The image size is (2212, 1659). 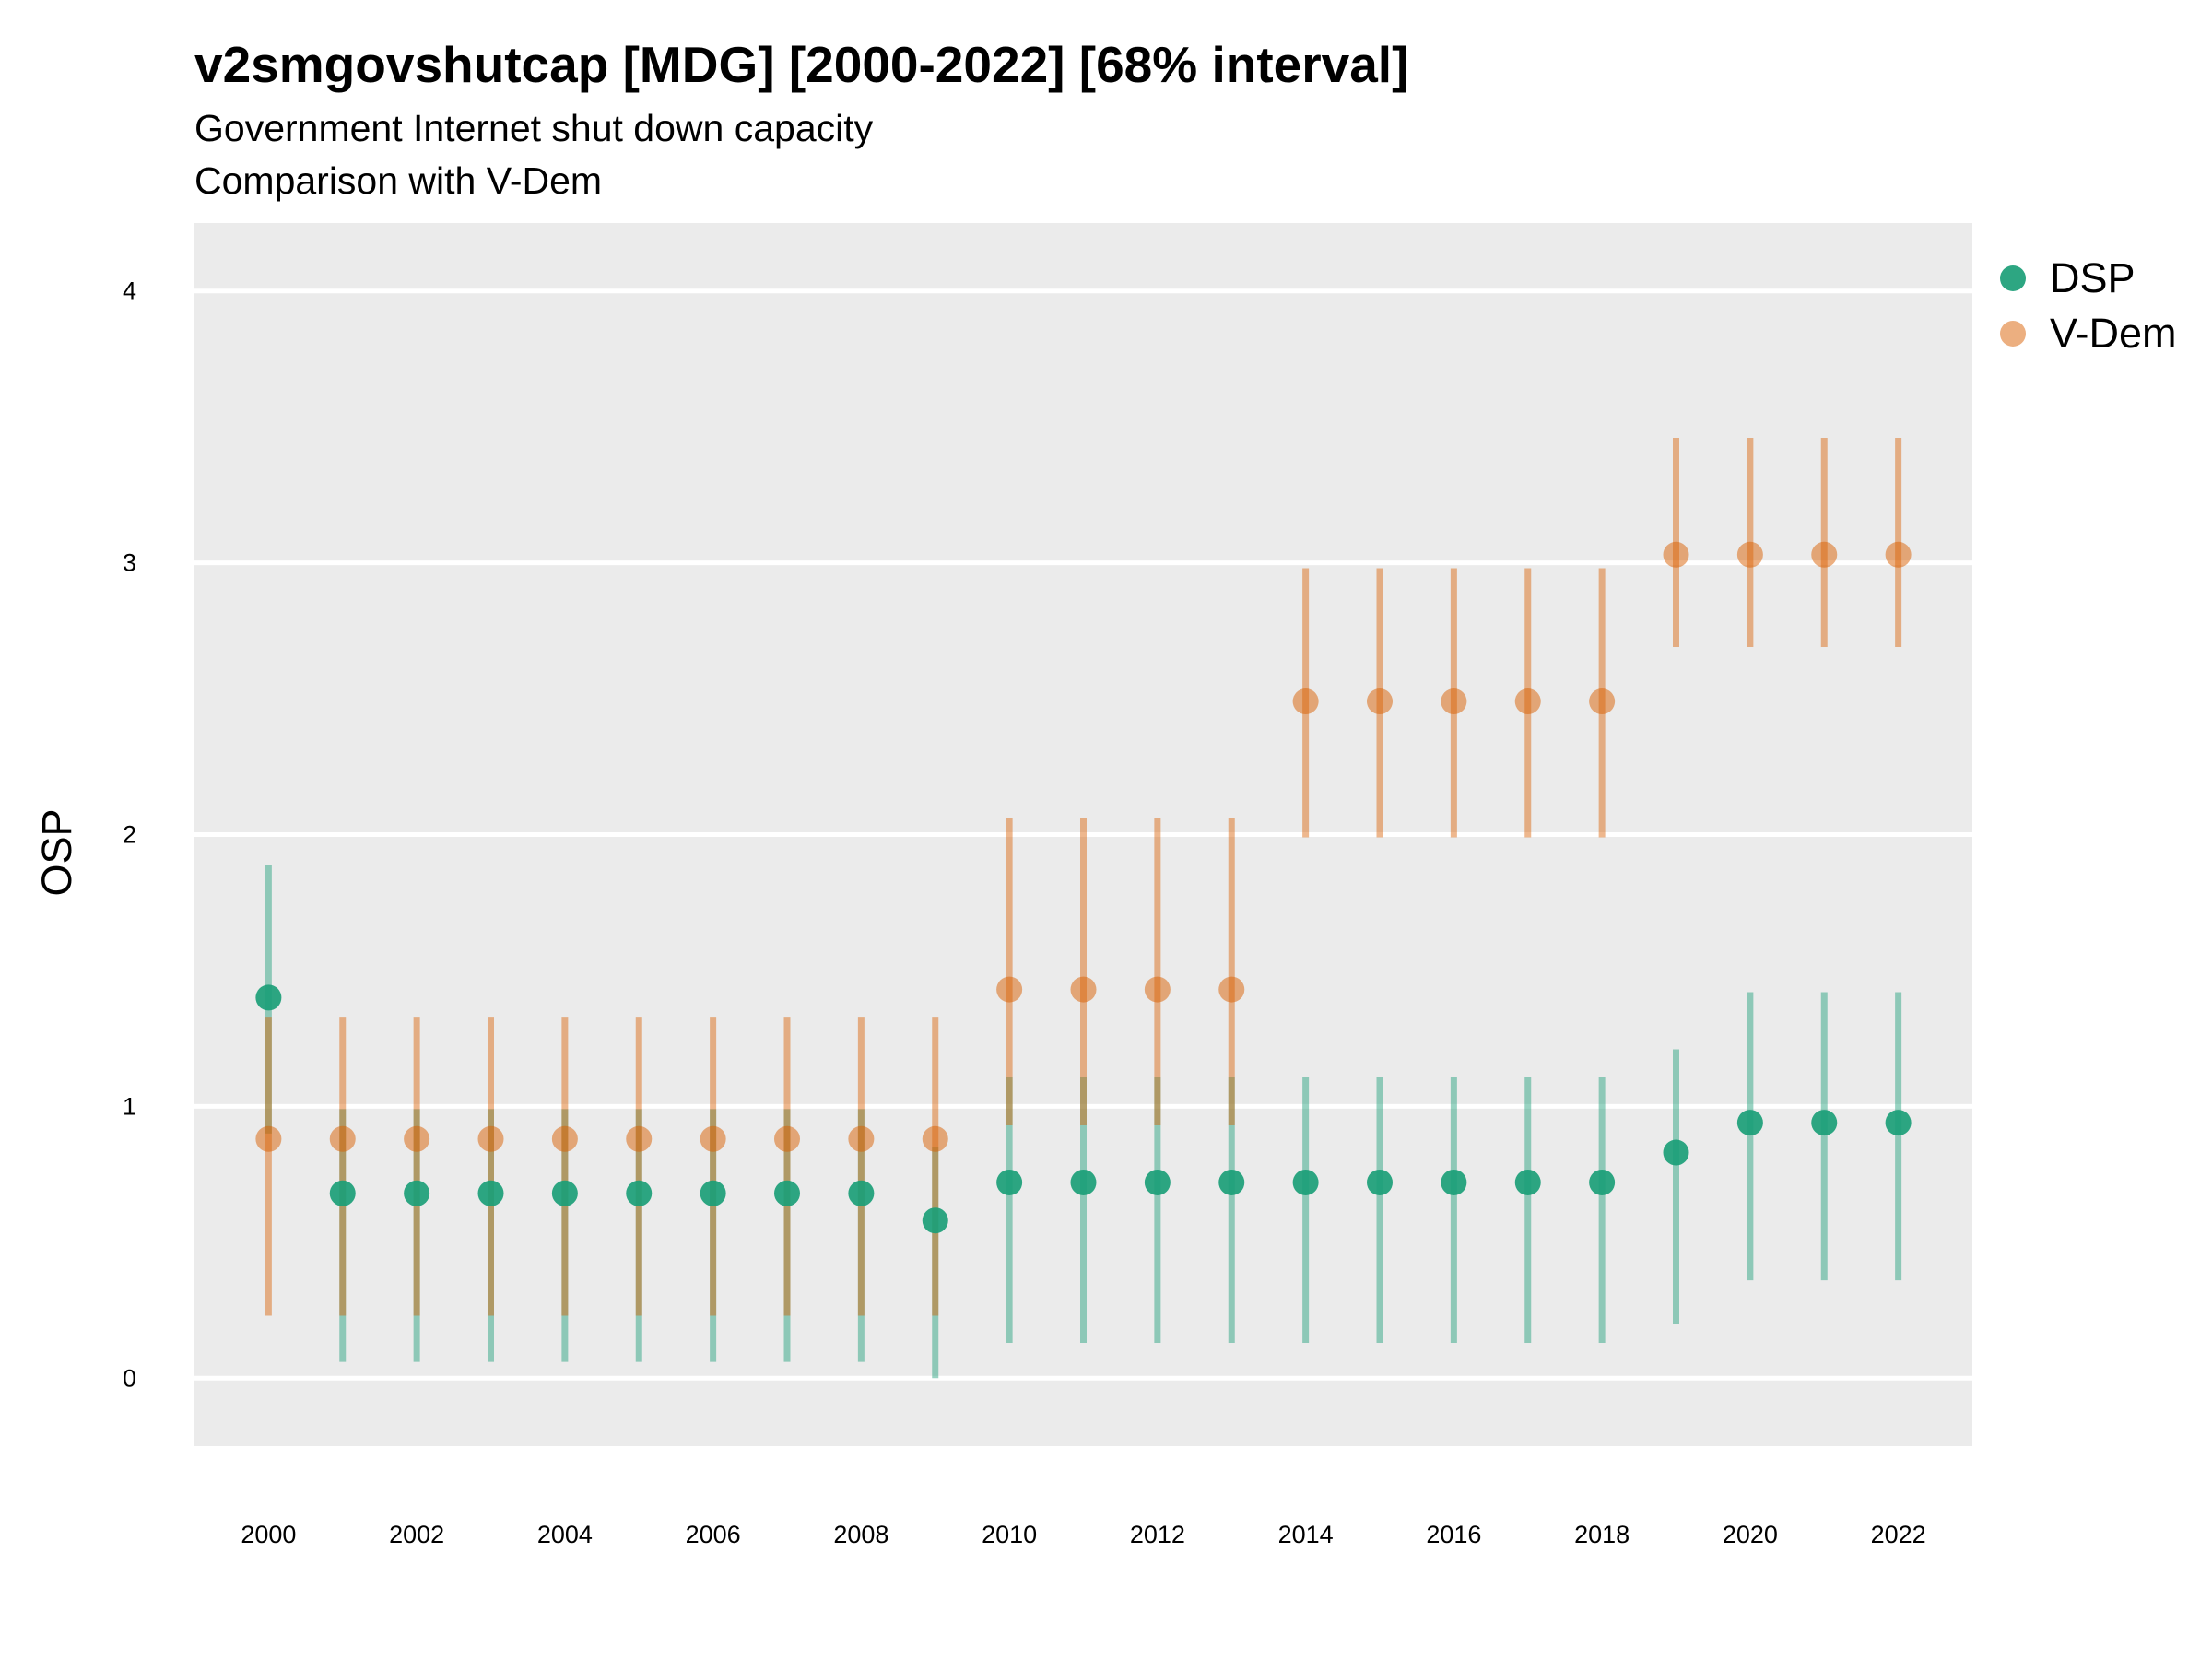 I want to click on legend-item-dsp: DSP, so click(x=2088, y=278).